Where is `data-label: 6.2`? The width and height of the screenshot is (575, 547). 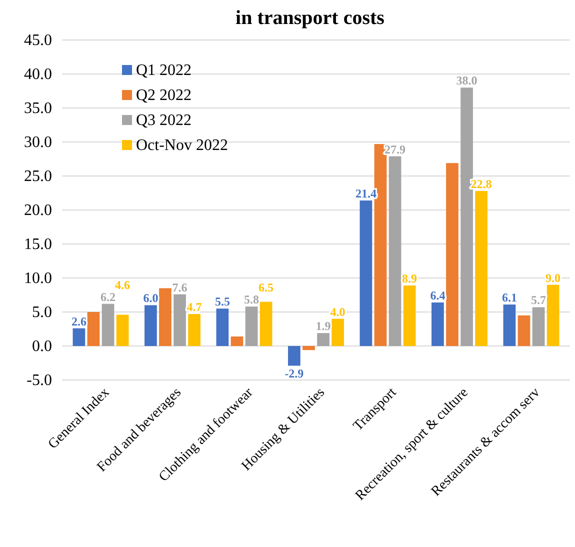 data-label: 6.2 is located at coordinates (108, 297).